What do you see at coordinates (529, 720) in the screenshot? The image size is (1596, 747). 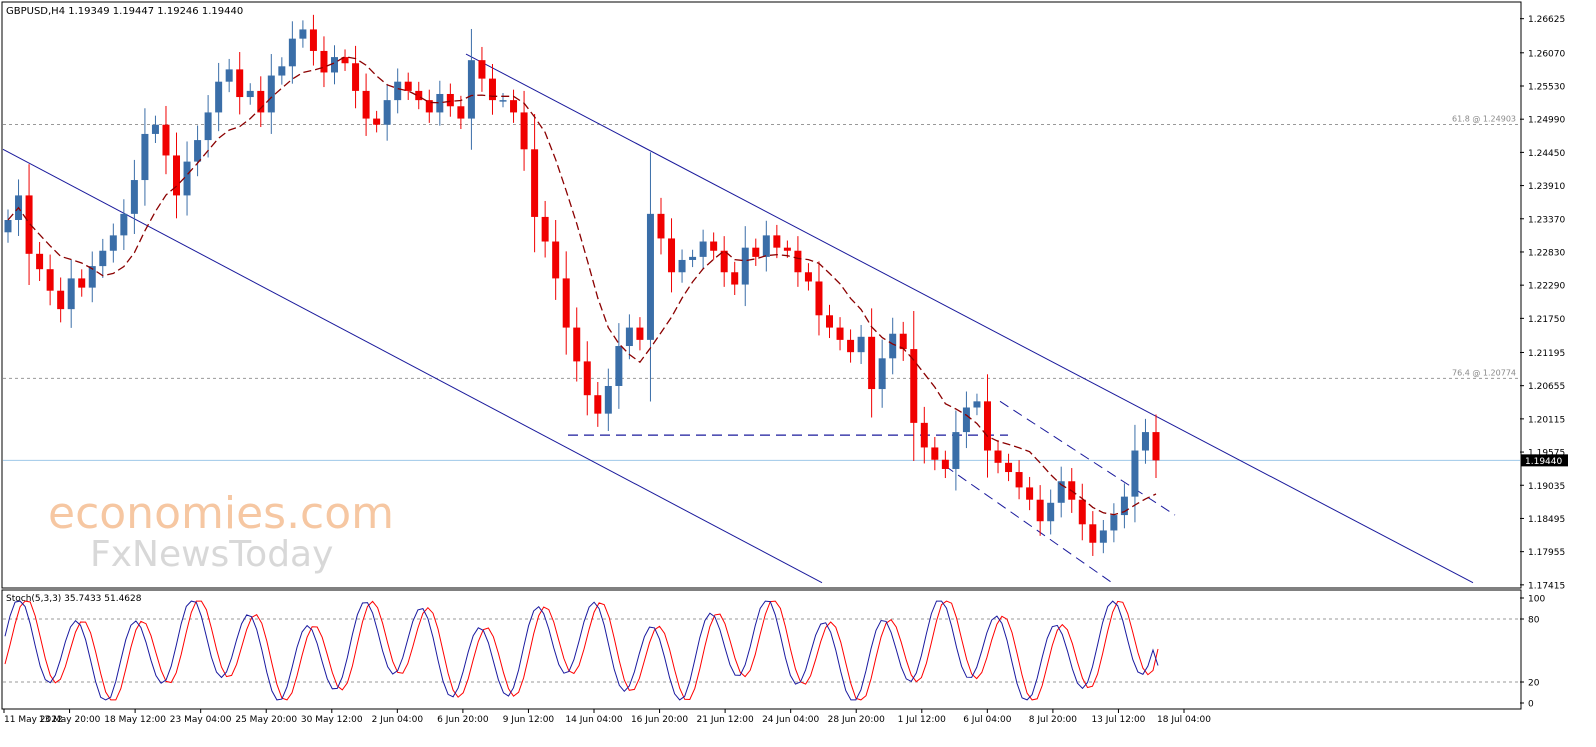 I see `time-tick-label: 9 Jun 12:00` at bounding box center [529, 720].